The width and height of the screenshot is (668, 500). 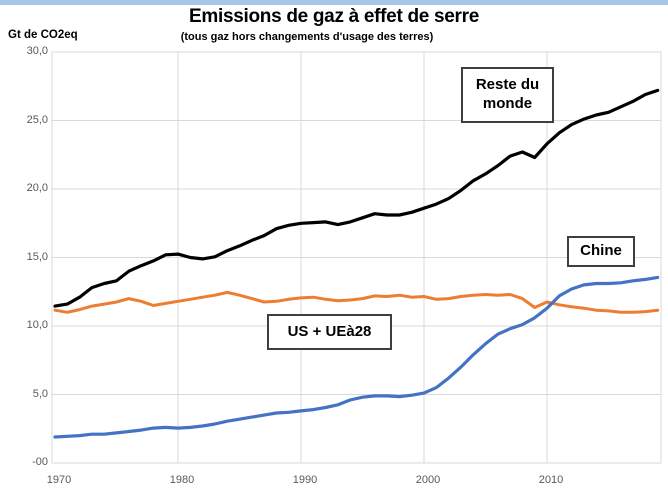 What do you see at coordinates (37, 51) in the screenshot?
I see `y-tick-label: 30,0` at bounding box center [37, 51].